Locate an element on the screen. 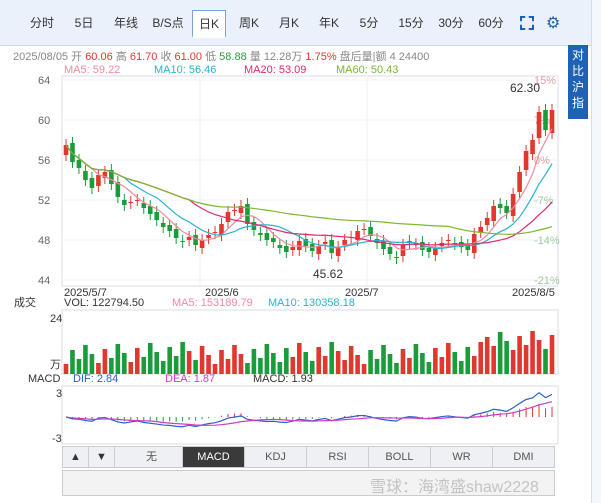 This screenshot has width=601, height=503. indicator-tab-1: MACD is located at coordinates (214, 457).